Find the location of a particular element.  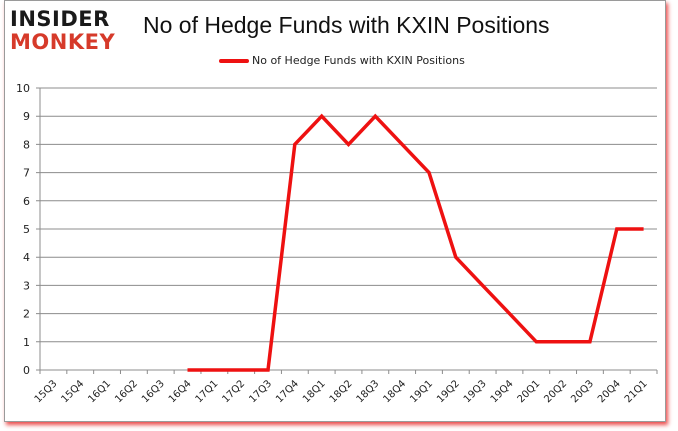

legend-label: No of Hedge Funds with KXIN Positions is located at coordinates (358, 60).